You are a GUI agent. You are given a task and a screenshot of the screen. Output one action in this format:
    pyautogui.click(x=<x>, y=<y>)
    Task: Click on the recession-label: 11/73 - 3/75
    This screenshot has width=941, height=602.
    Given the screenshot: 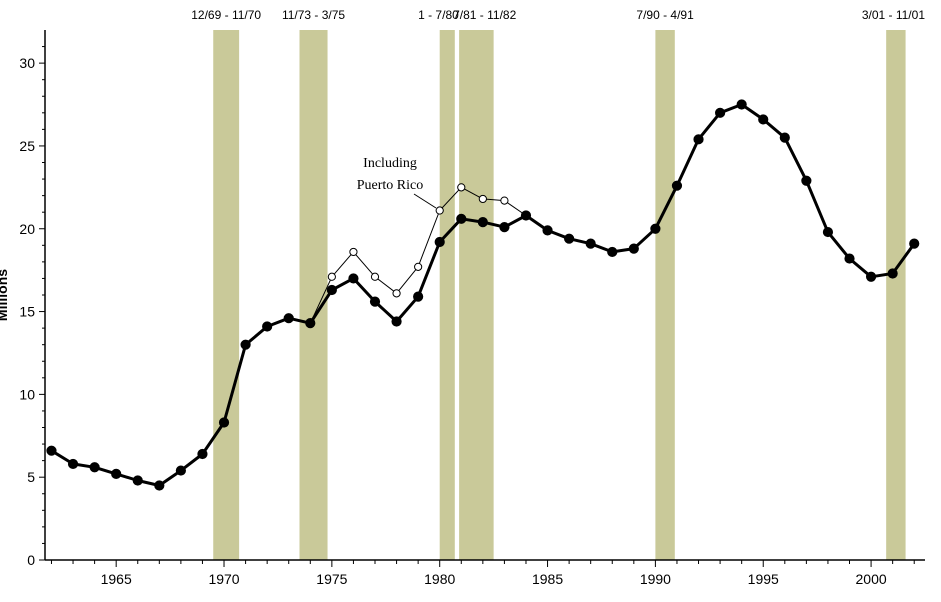 What is the action you would take?
    pyautogui.click(x=313, y=15)
    